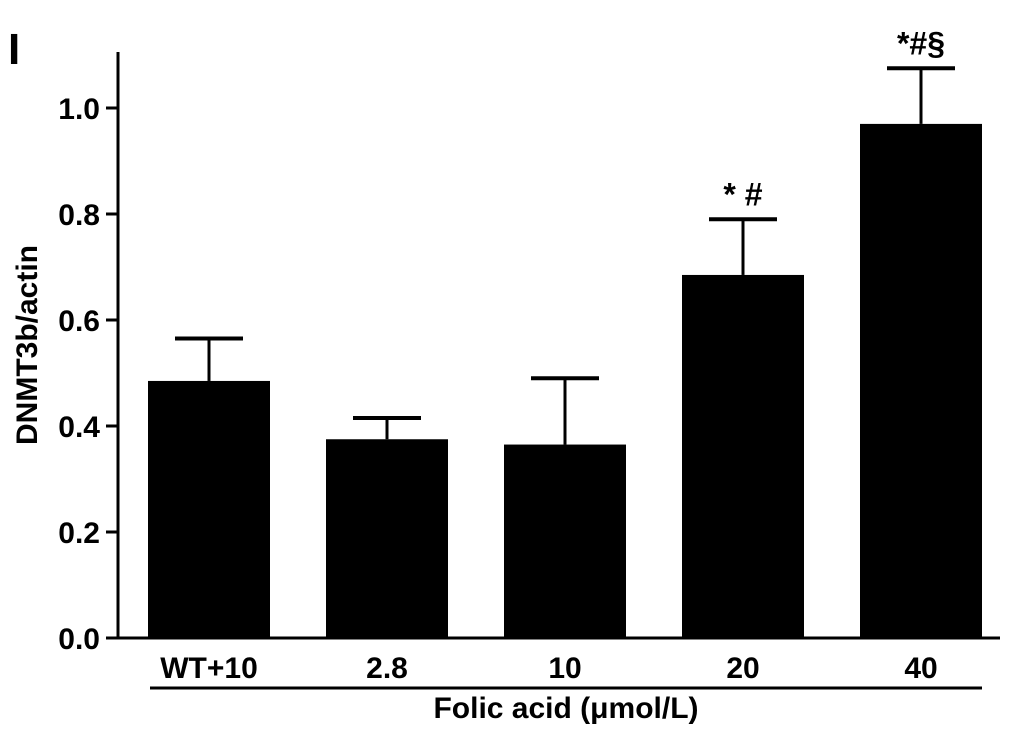 This screenshot has height=743, width=1024. What do you see at coordinates (79, 109) in the screenshot?
I see `y-tick-label: 1.0` at bounding box center [79, 109].